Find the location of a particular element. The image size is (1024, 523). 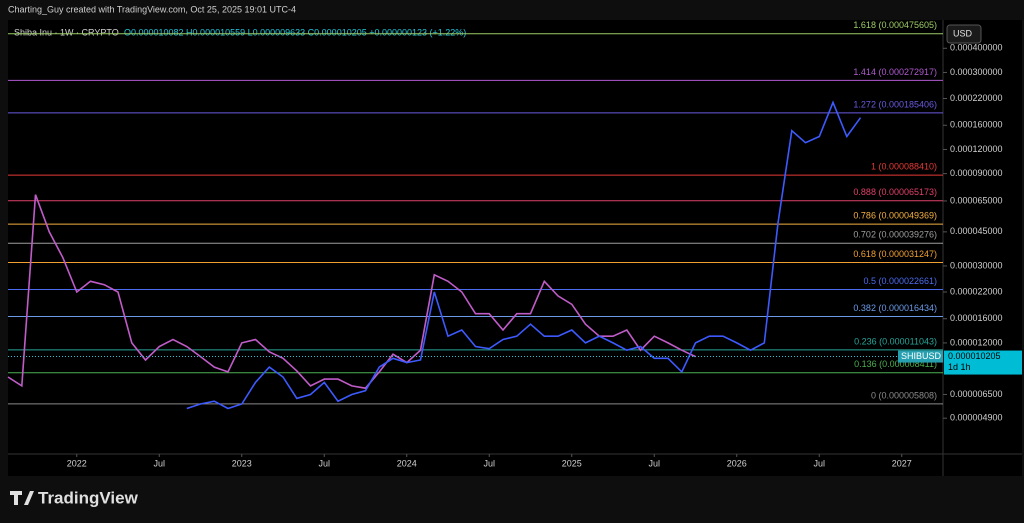

y-tick-label: 0.000012000 is located at coordinates (976, 342).